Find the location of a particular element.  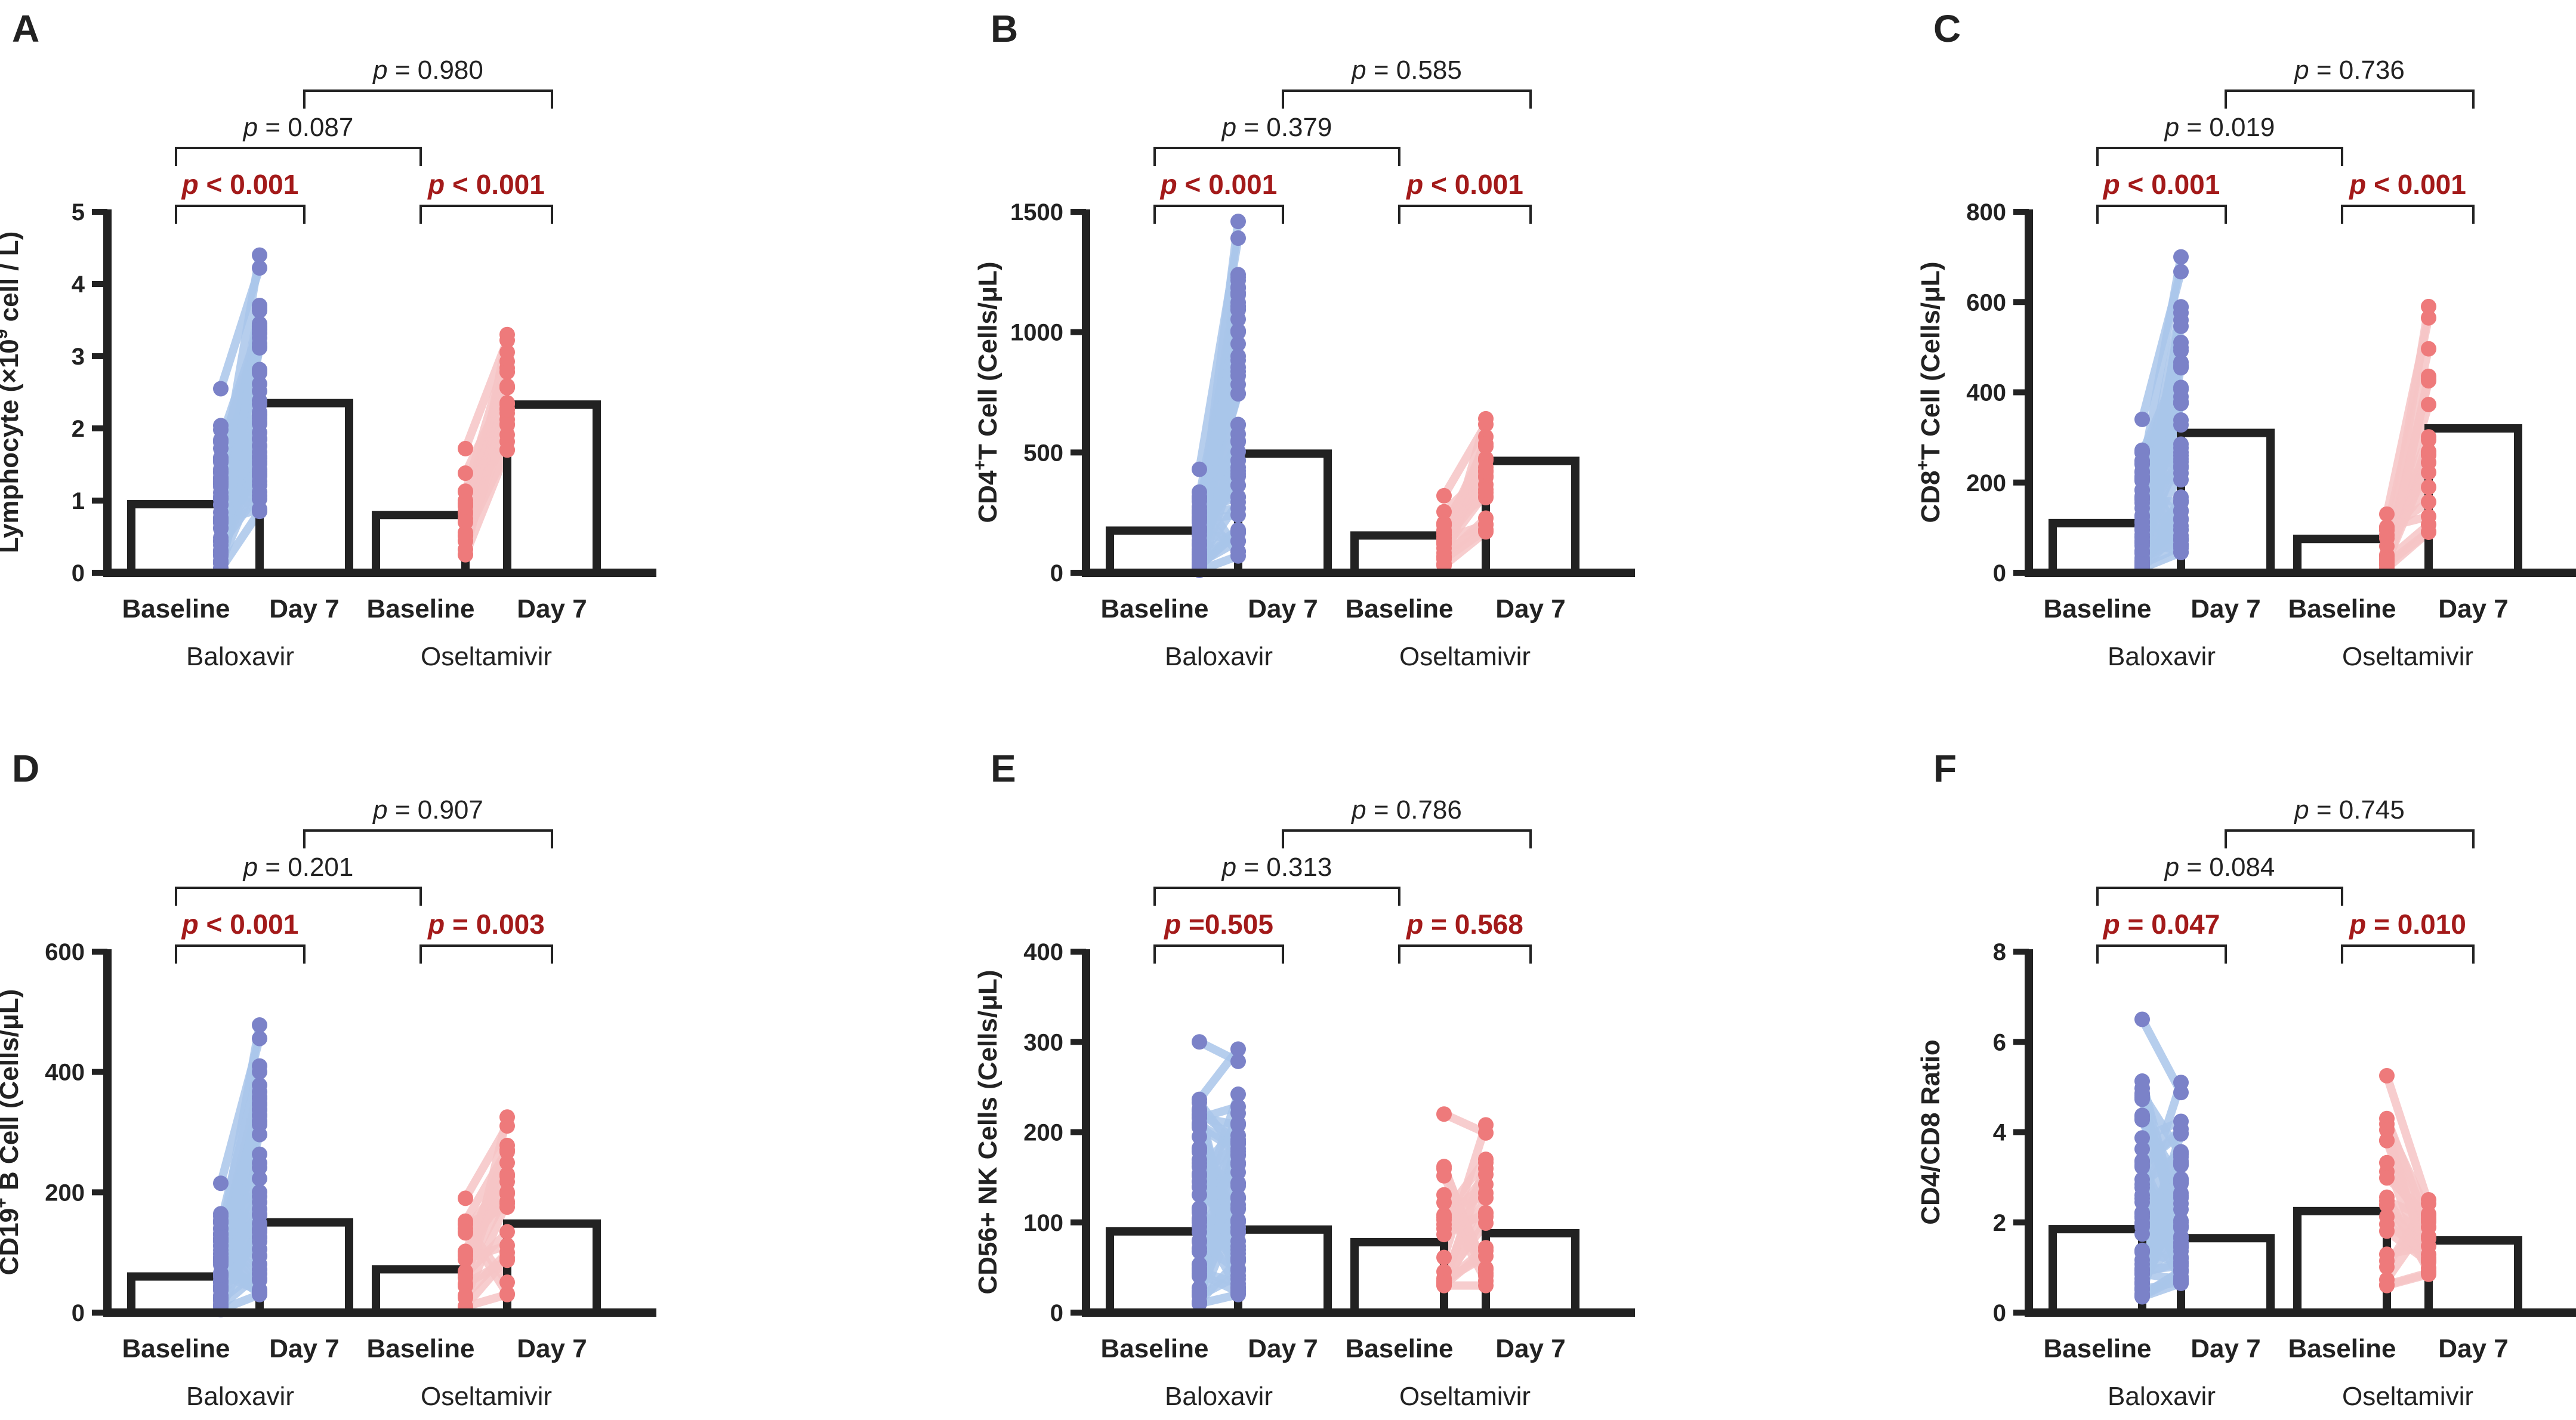

data-points is located at coordinates (364, 1167).